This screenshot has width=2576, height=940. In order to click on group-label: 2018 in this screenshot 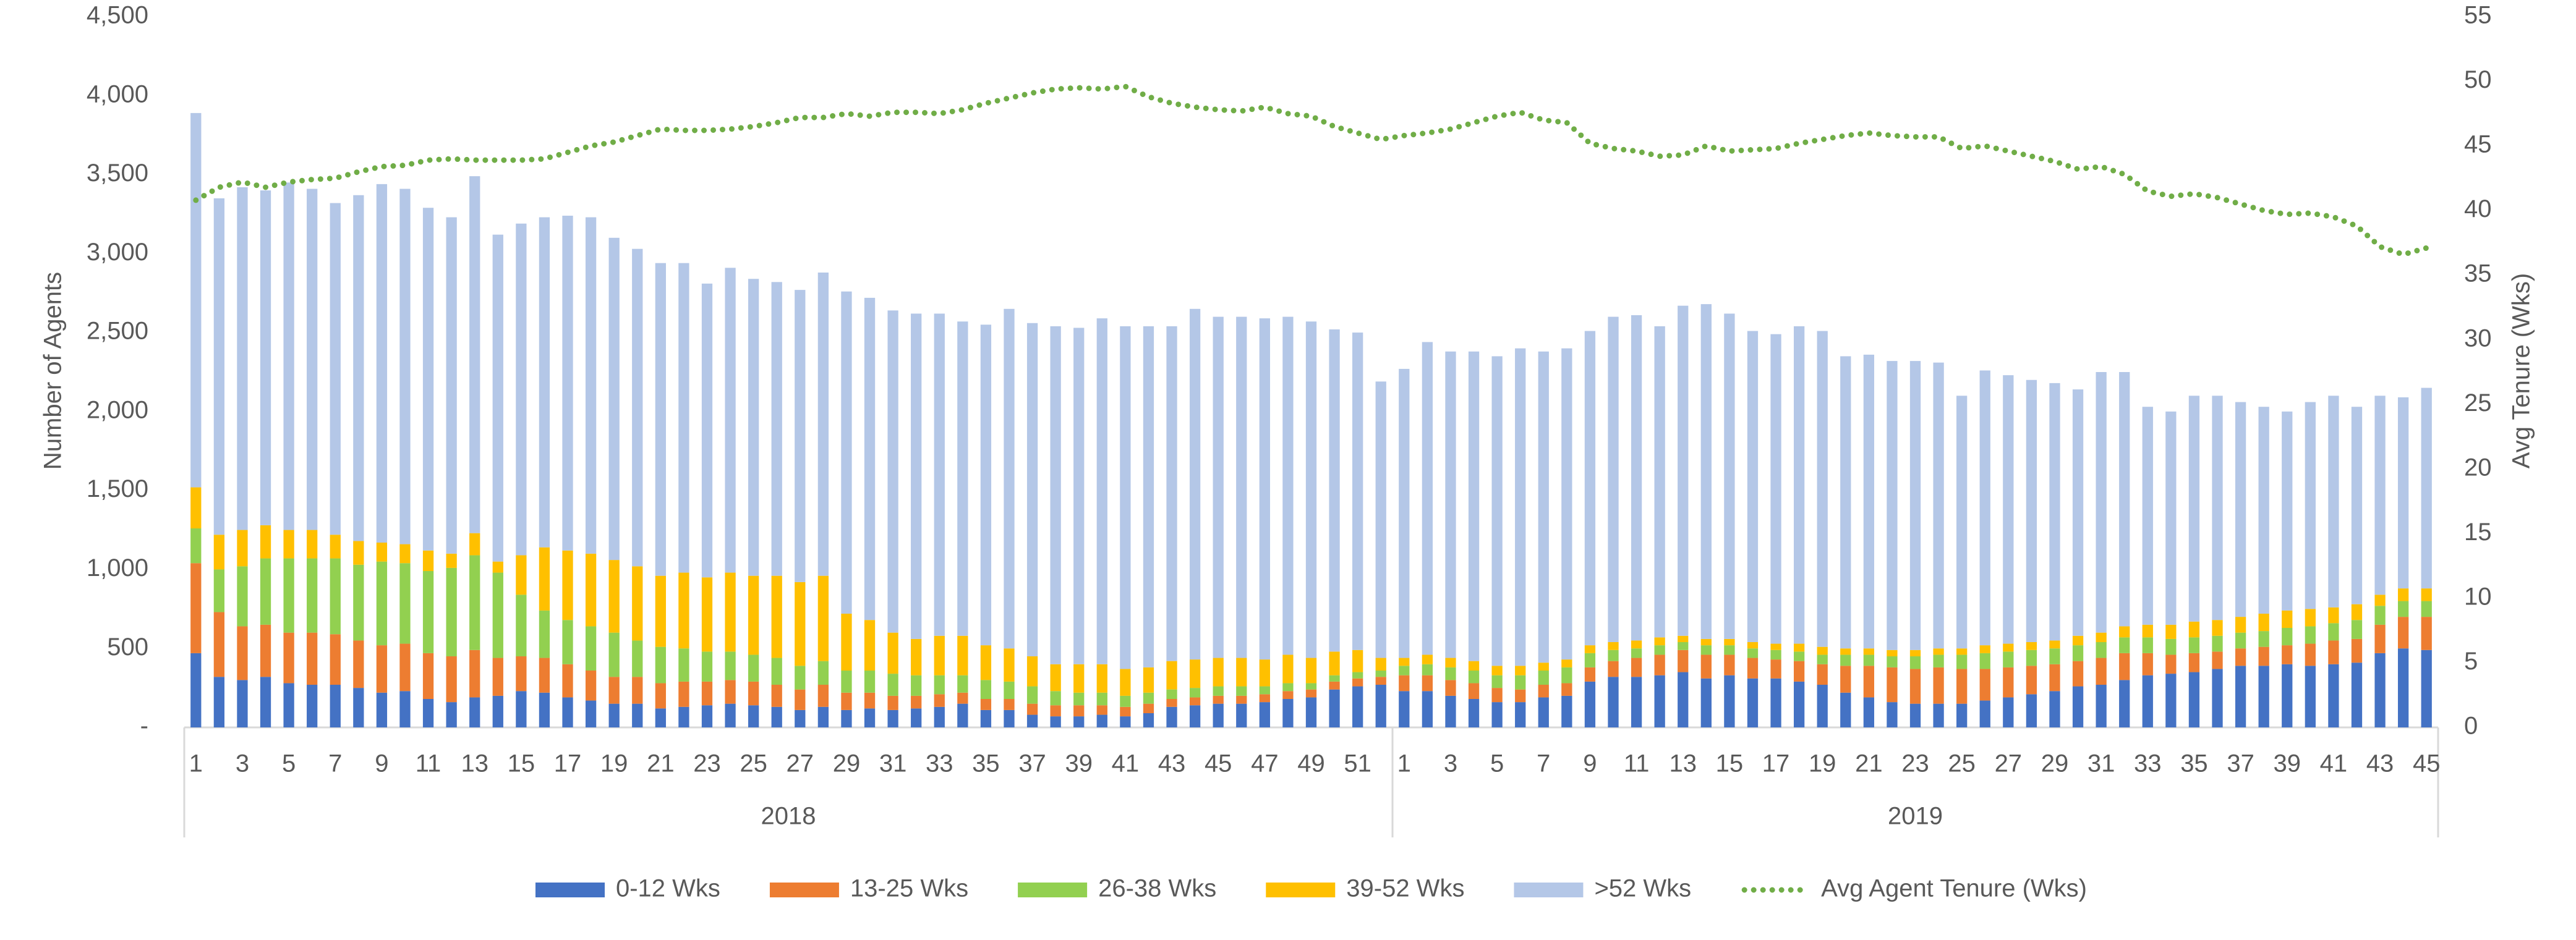, I will do `click(788, 816)`.